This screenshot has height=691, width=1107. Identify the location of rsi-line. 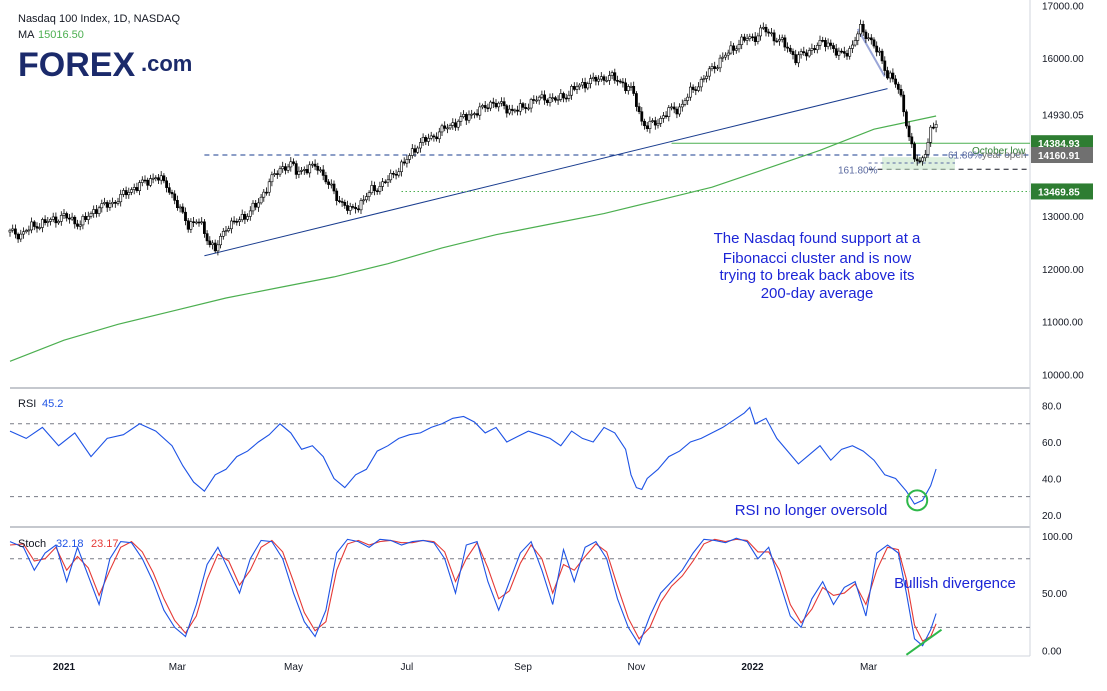
(473, 455).